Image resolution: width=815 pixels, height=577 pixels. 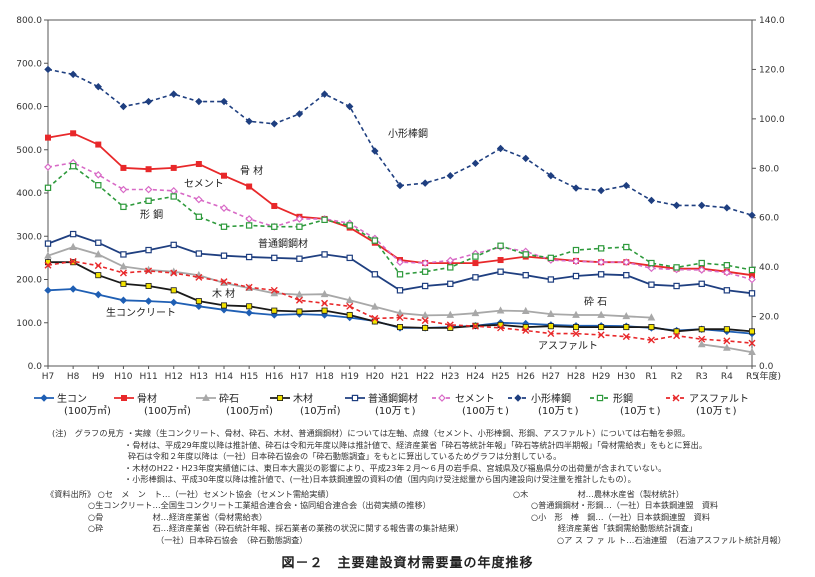 What do you see at coordinates (98, 377) in the screenshot?
I see `x-tick-label: H9` at bounding box center [98, 377].